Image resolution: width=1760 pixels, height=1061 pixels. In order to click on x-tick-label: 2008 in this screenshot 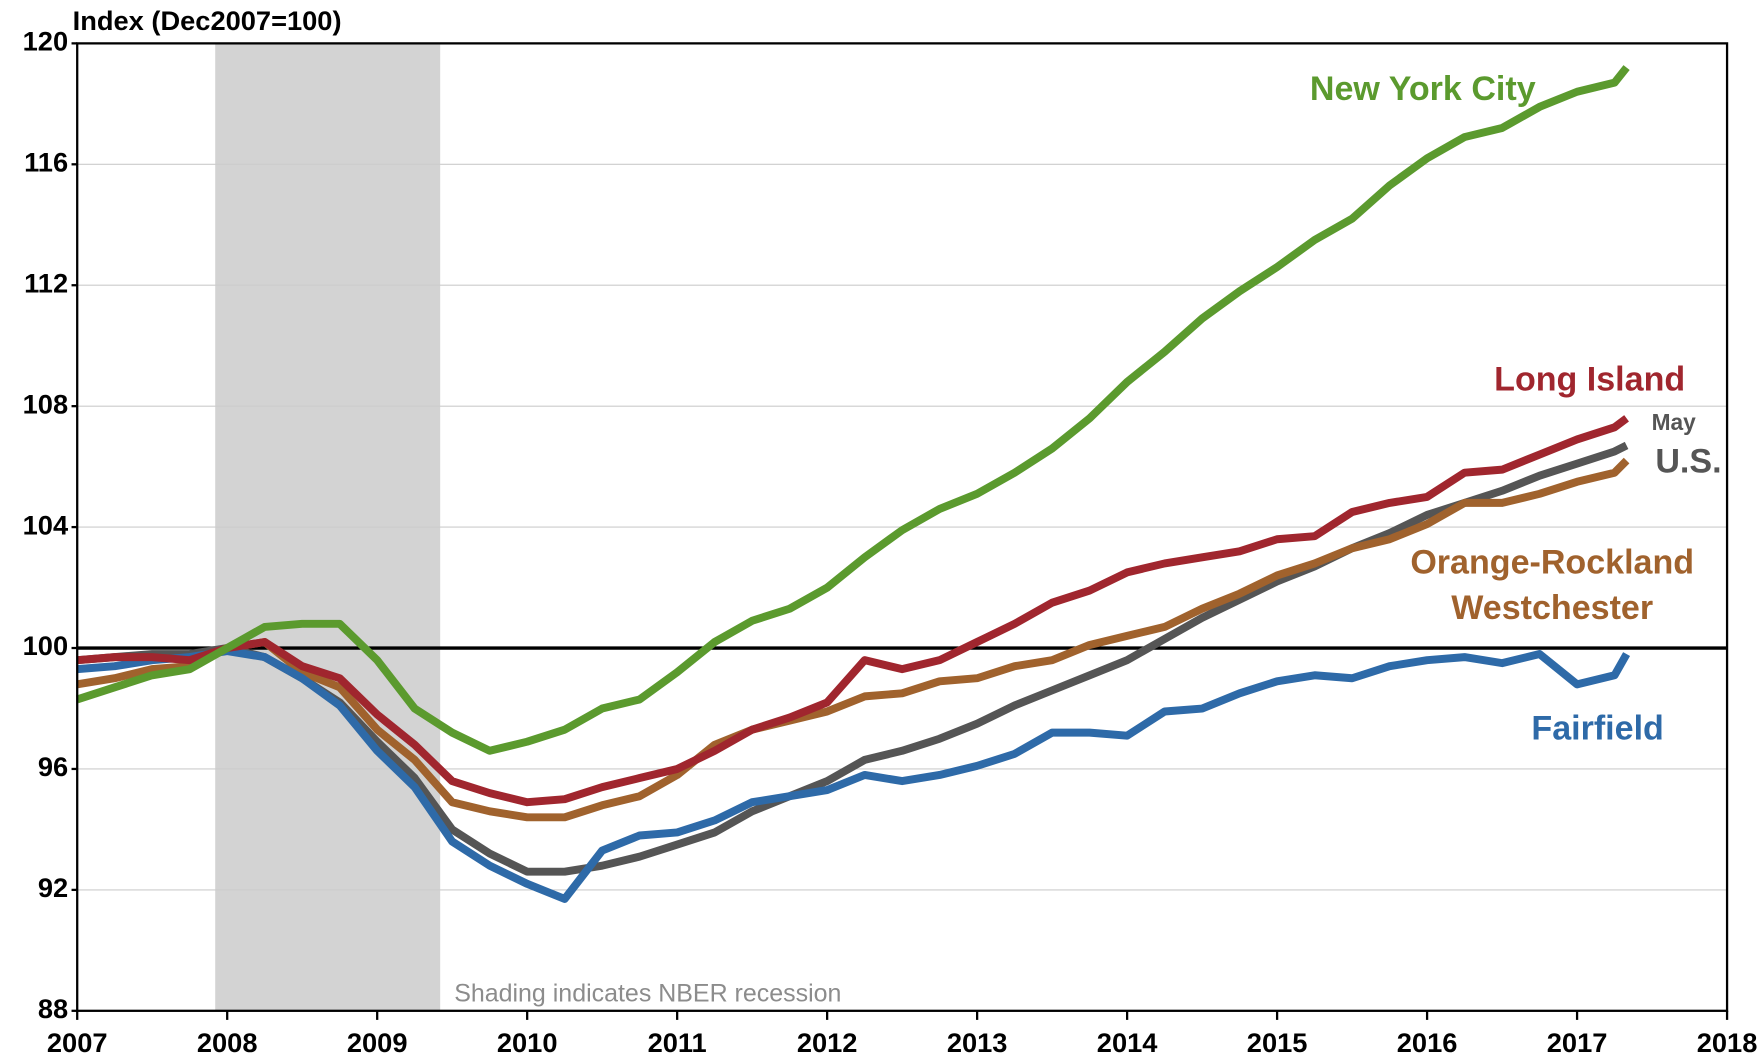, I will do `click(227, 1042)`.